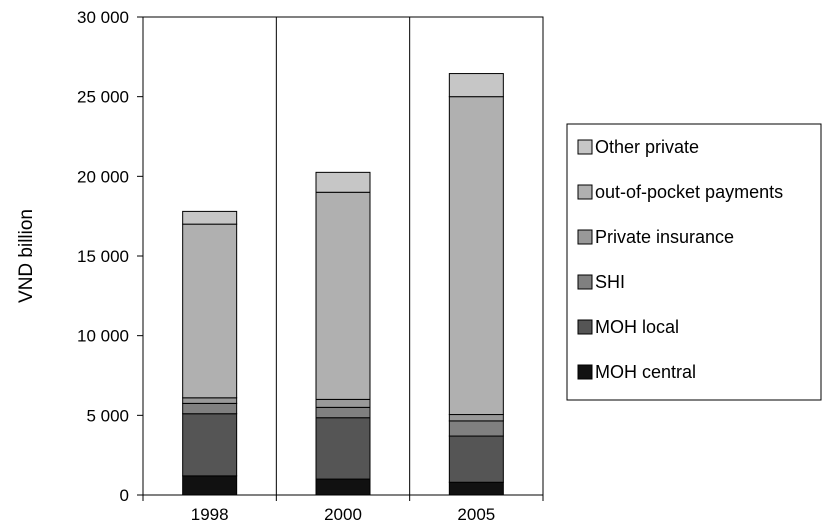 This screenshot has height=527, width=832. Describe the element at coordinates (476, 428) in the screenshot. I see `bar-segment-2005-shi` at that location.